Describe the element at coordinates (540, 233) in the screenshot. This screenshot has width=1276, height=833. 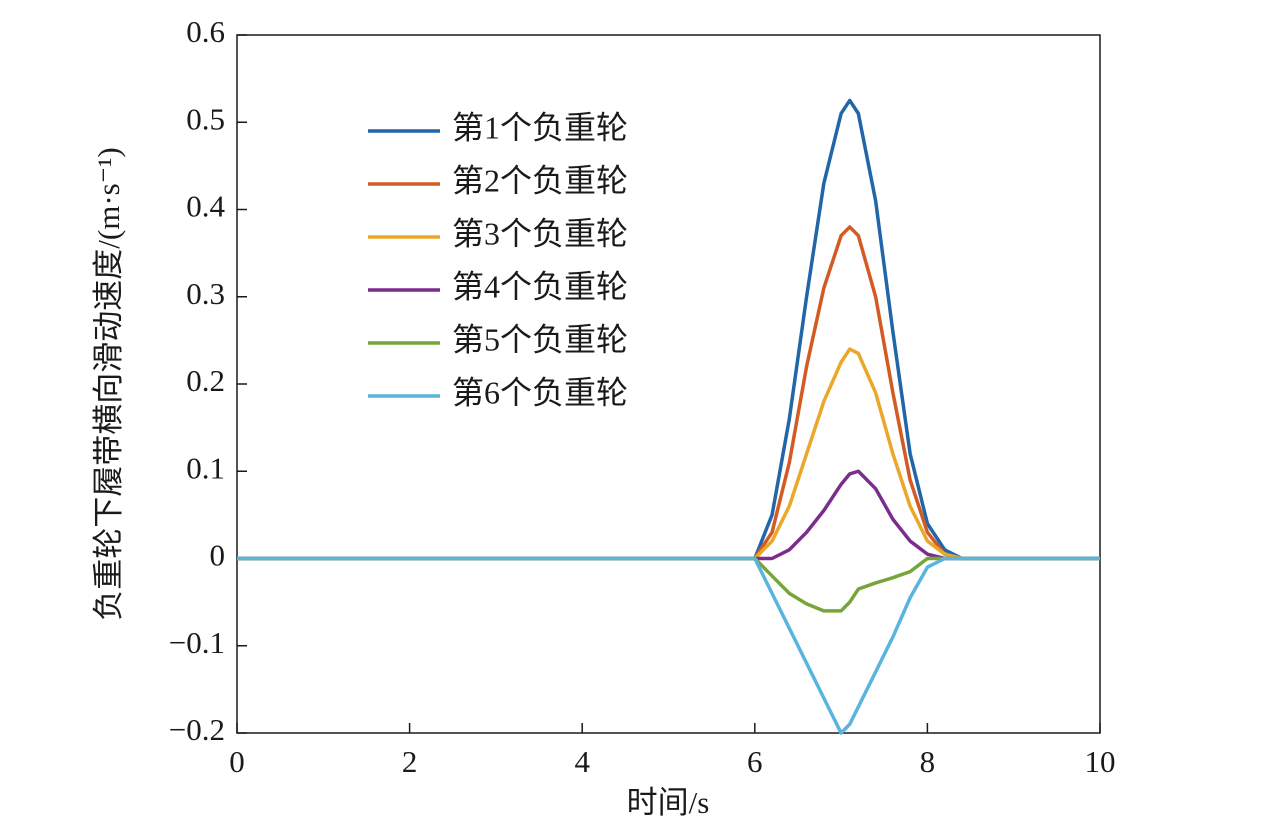
I see `legend-label: 第3个负重轮` at that location.